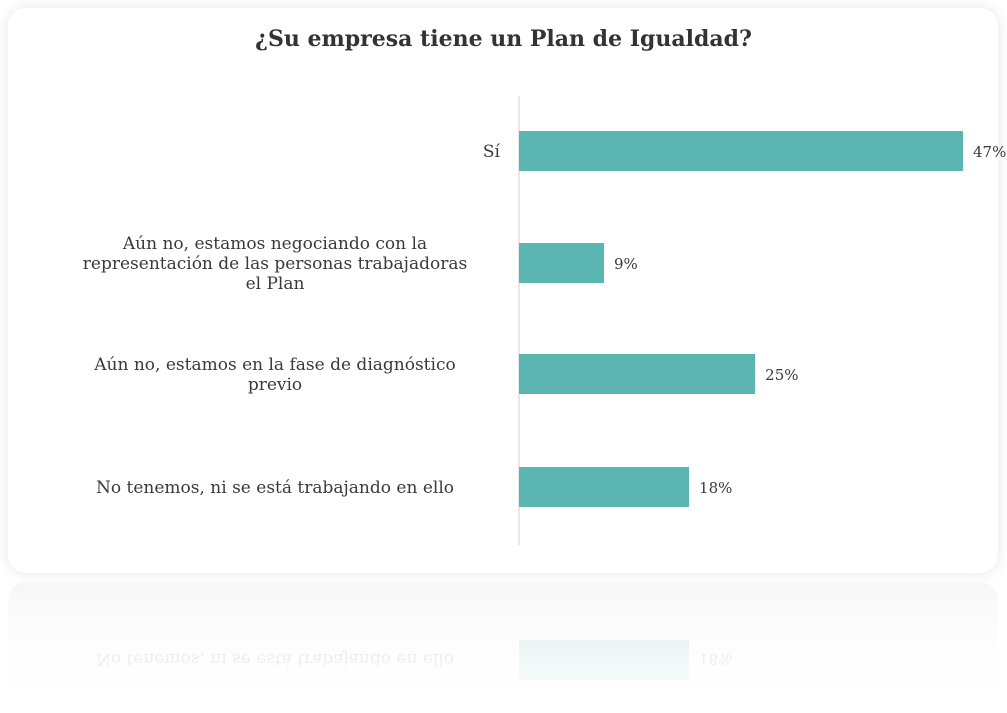 This screenshot has width=1007, height=713. I want to click on category-label: Sí, so click(492, 152).